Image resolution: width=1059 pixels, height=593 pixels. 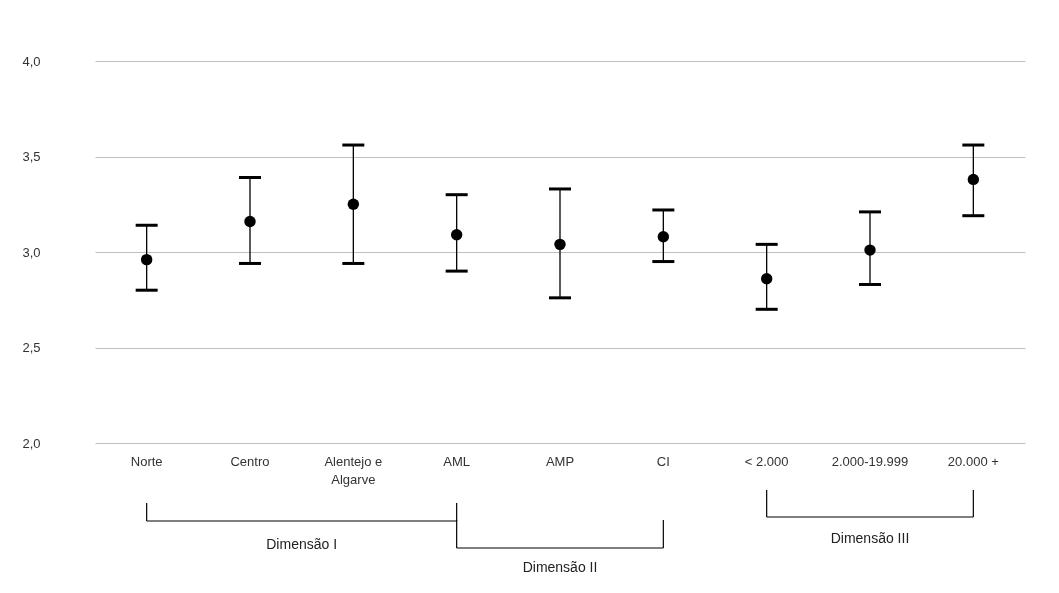 What do you see at coordinates (146, 461) in the screenshot?
I see `x-tick-label: Norte` at bounding box center [146, 461].